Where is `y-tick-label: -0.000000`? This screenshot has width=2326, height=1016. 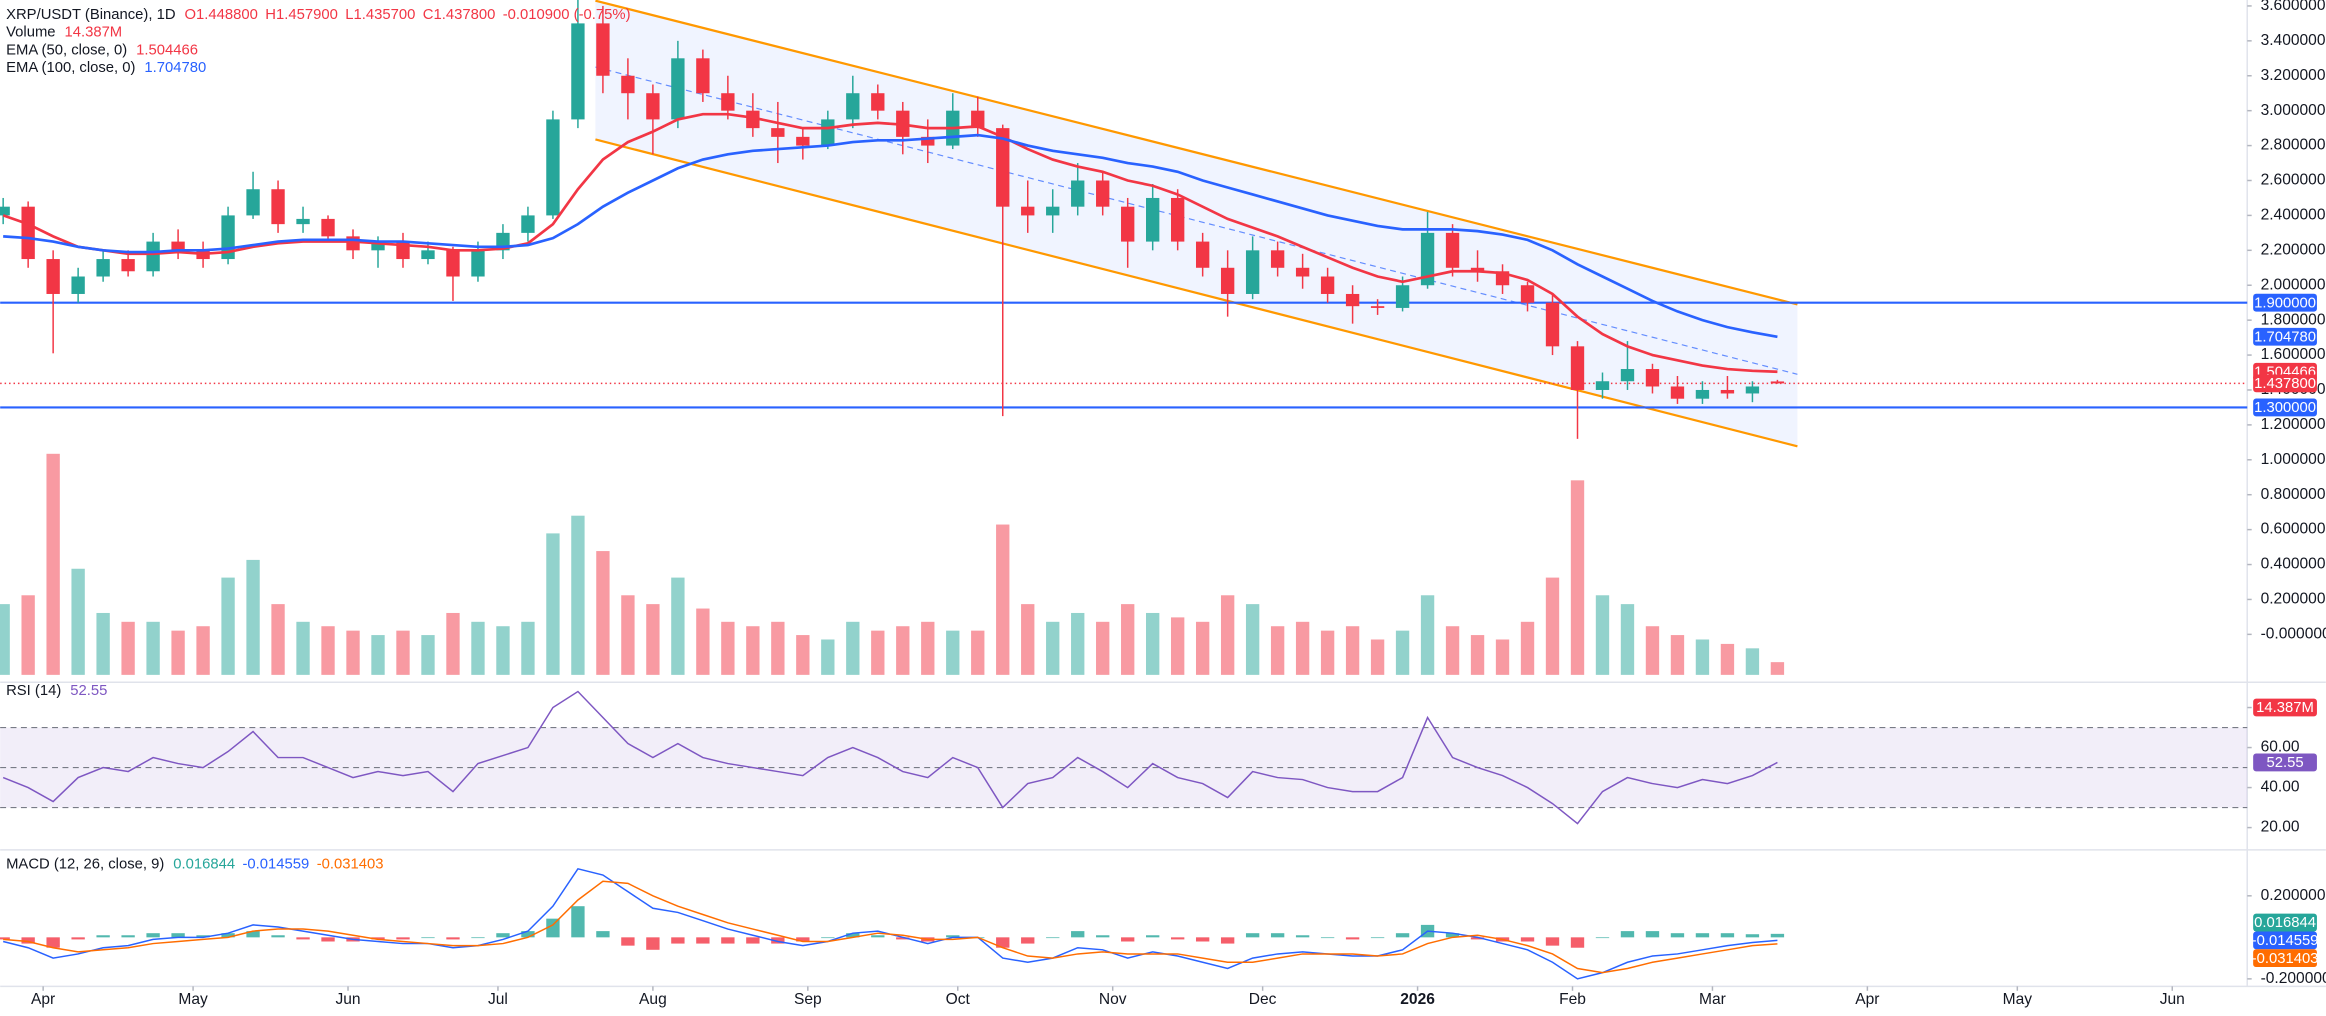
y-tick-label: -0.000000 is located at coordinates (2293, 633).